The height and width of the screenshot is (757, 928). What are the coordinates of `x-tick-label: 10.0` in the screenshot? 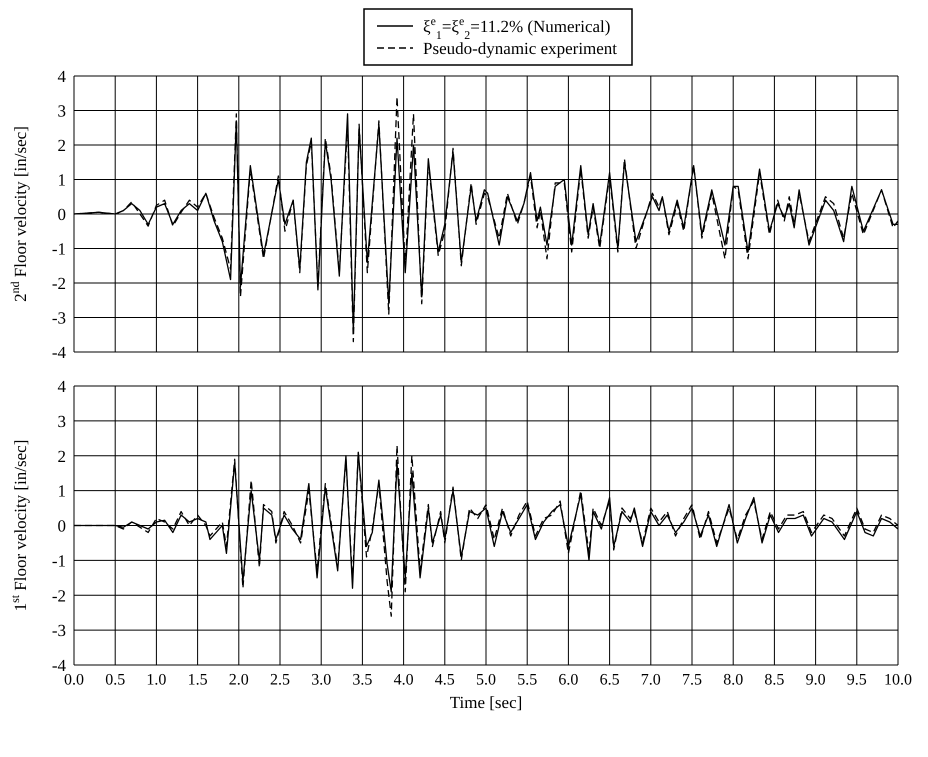 It's located at (898, 679).